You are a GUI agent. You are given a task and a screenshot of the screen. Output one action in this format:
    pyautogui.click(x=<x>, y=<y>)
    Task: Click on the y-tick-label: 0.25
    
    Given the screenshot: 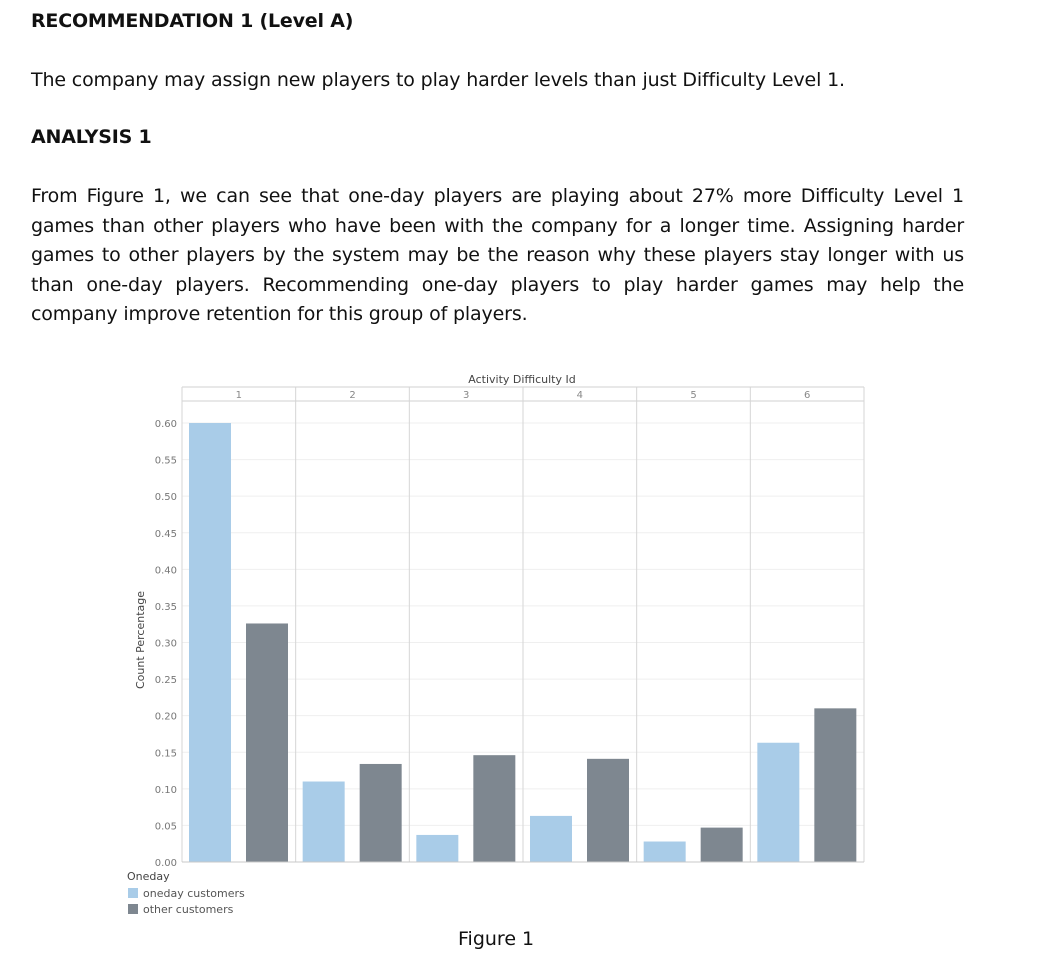 What is the action you would take?
    pyautogui.click(x=166, y=680)
    